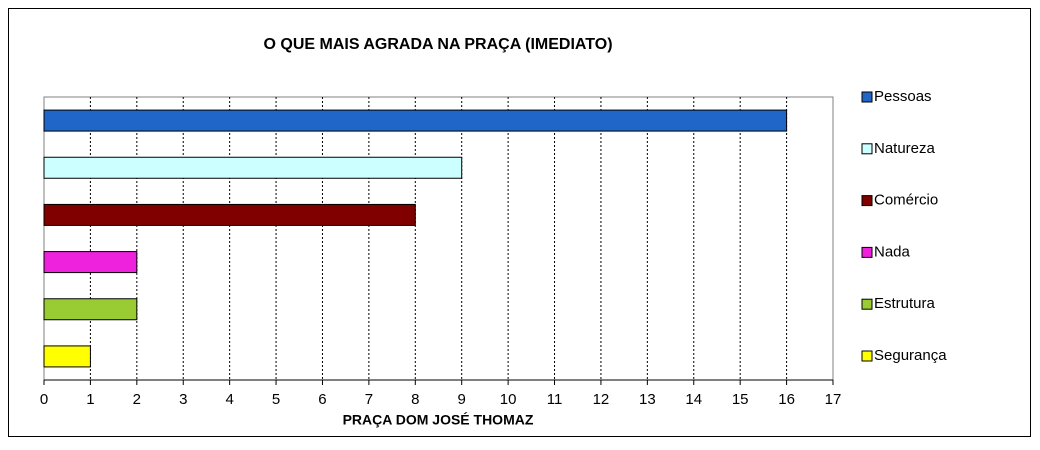 The width and height of the screenshot is (1040, 450). Describe the element at coordinates (905, 148) in the screenshot. I see `legend-label: Natureza` at that location.